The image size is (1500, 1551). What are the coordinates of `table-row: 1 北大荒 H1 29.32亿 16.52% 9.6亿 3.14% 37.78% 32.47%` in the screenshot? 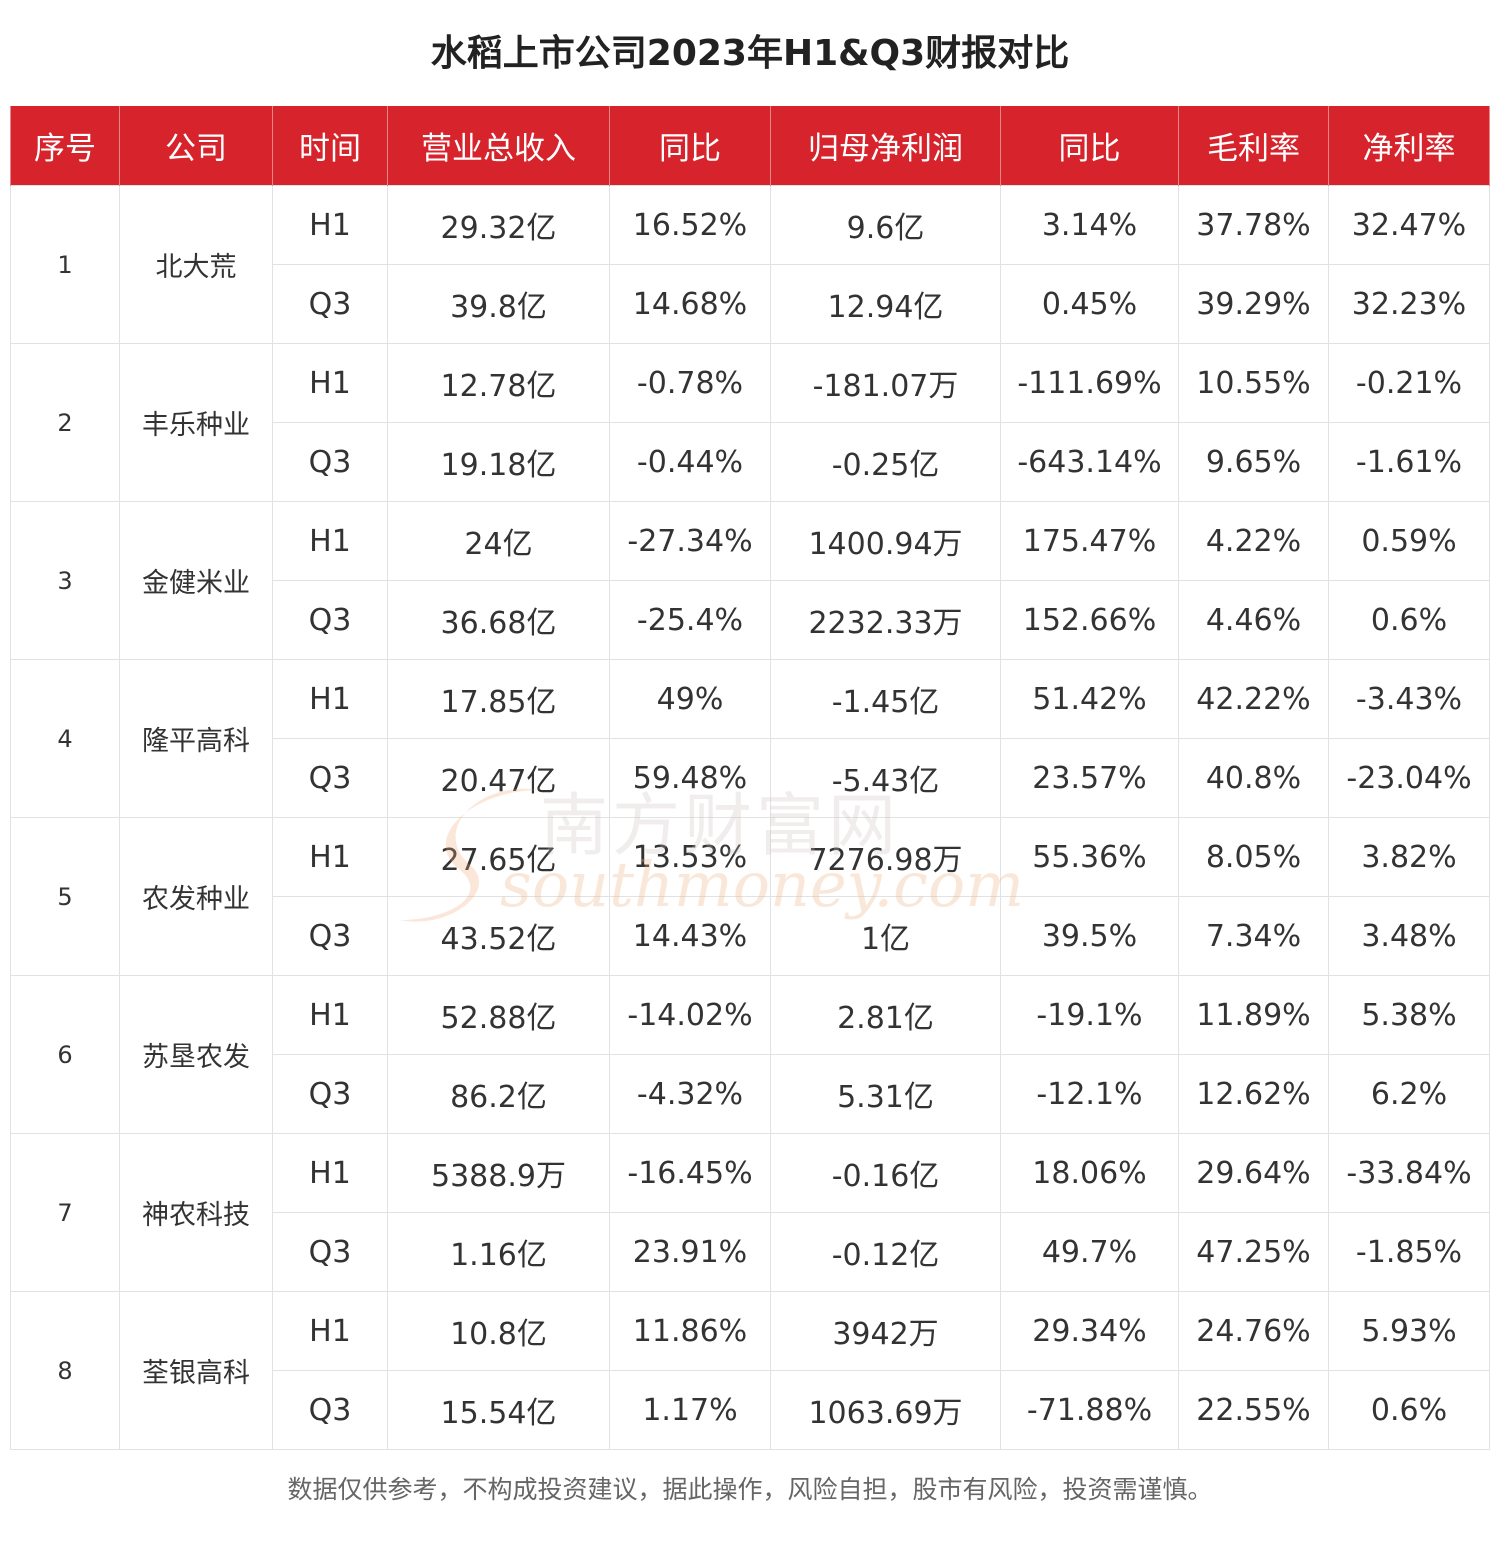 It's located at (750, 264).